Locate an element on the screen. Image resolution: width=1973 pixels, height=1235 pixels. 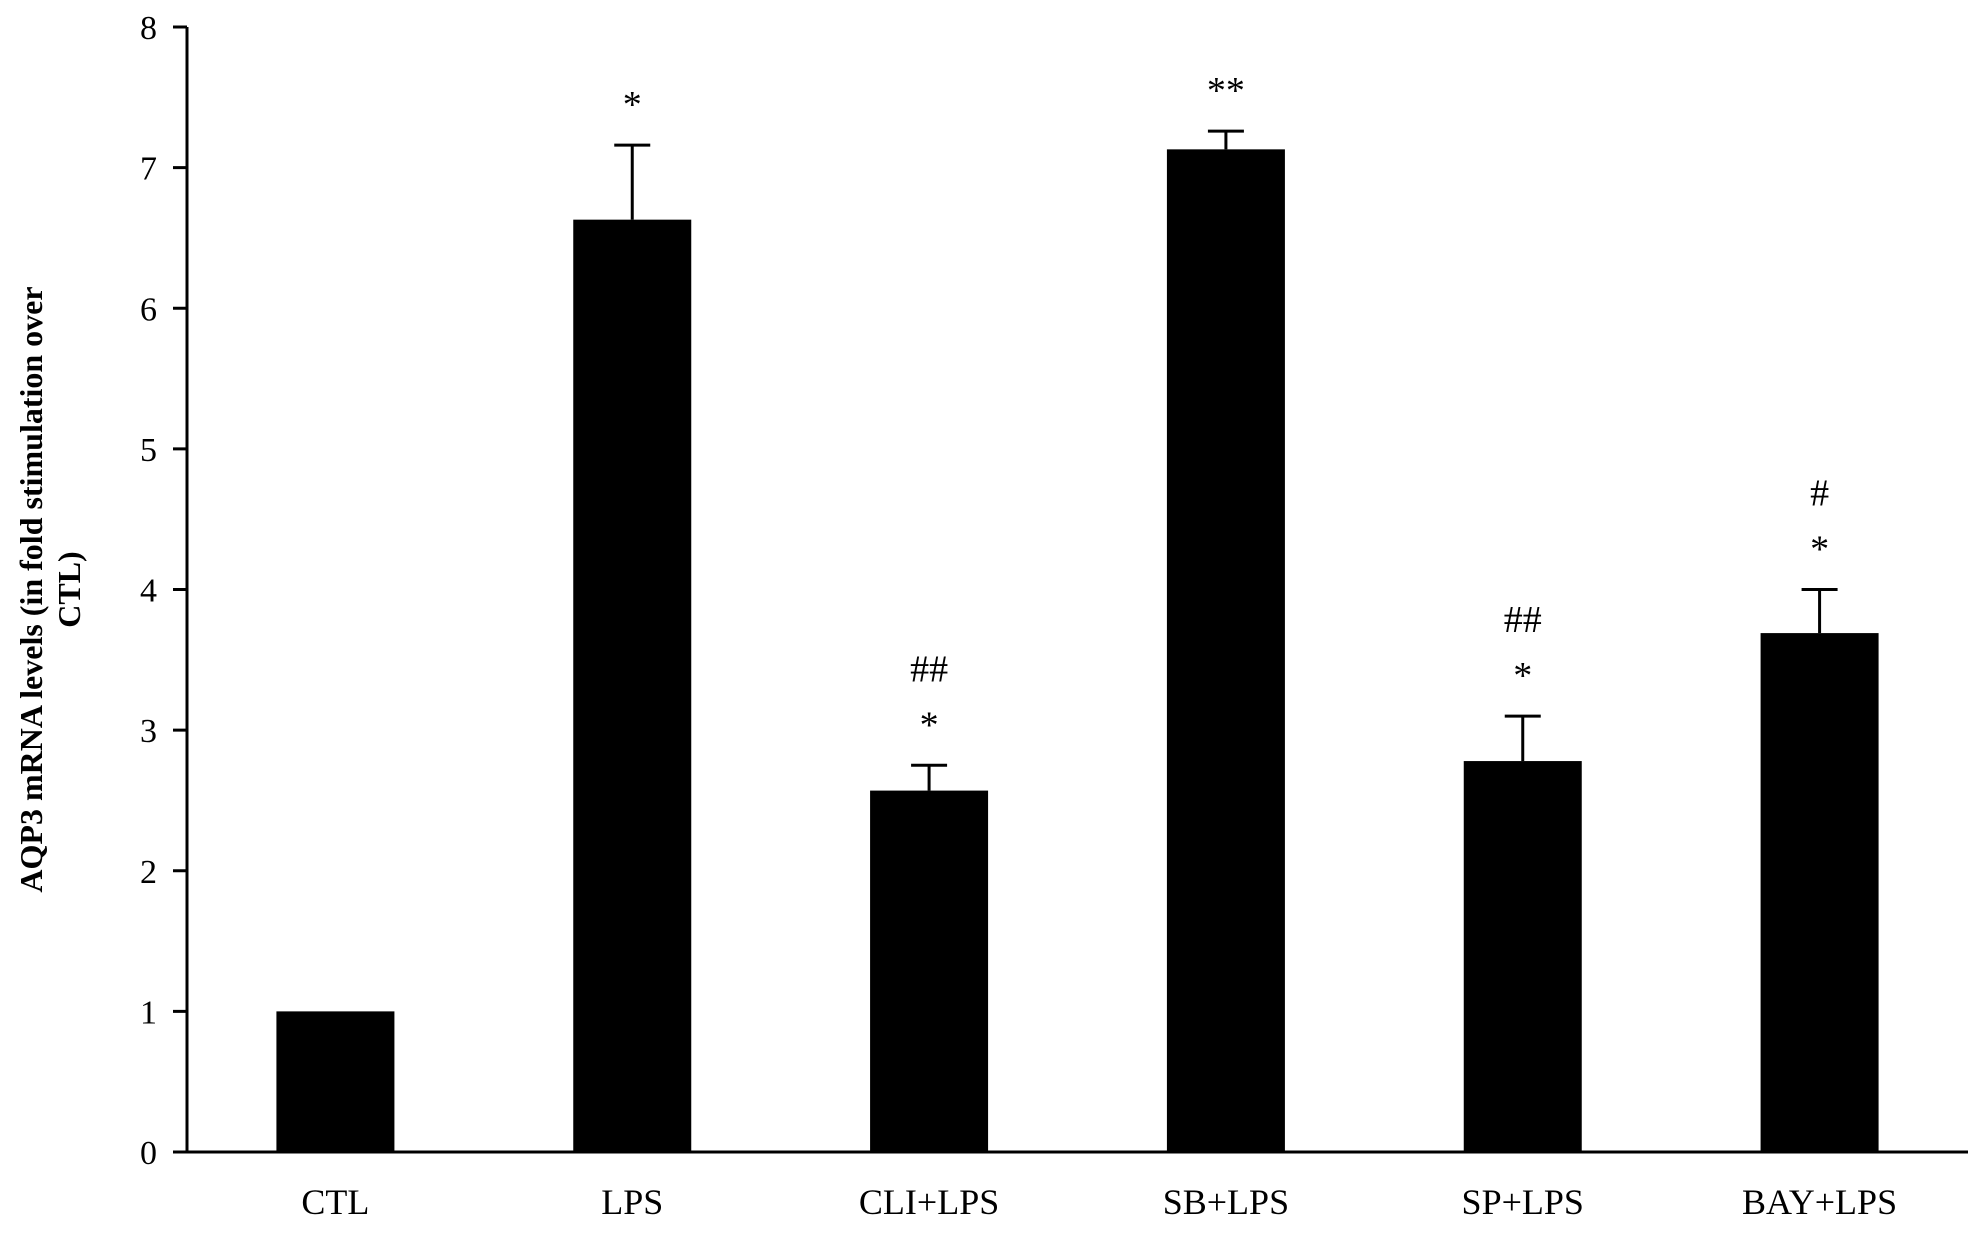
category-label: CLI+LPS is located at coordinates (929, 1202).